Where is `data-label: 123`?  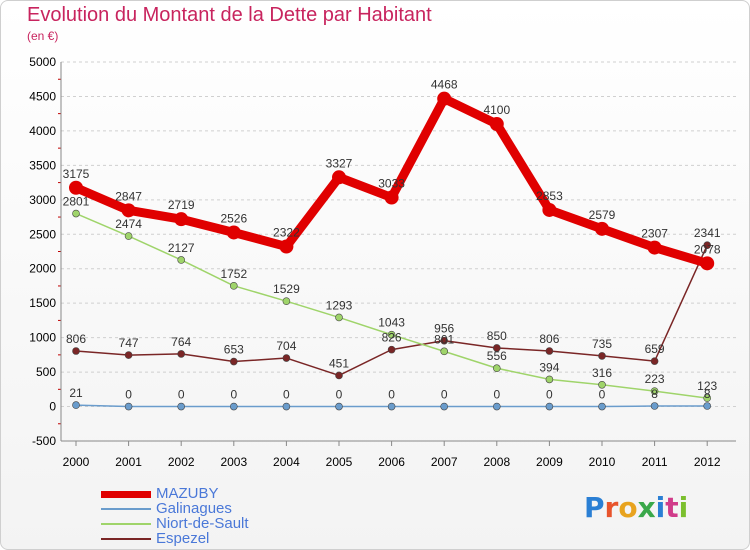 data-label: 123 is located at coordinates (707, 386).